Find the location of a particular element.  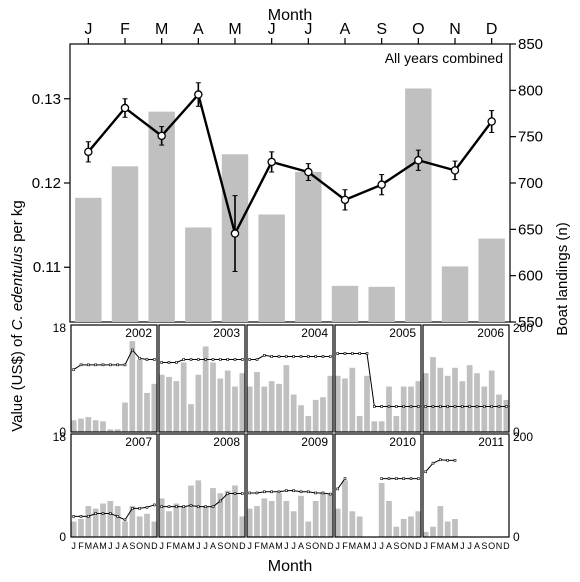

year-panel: 2003 is located at coordinates (202, 378).